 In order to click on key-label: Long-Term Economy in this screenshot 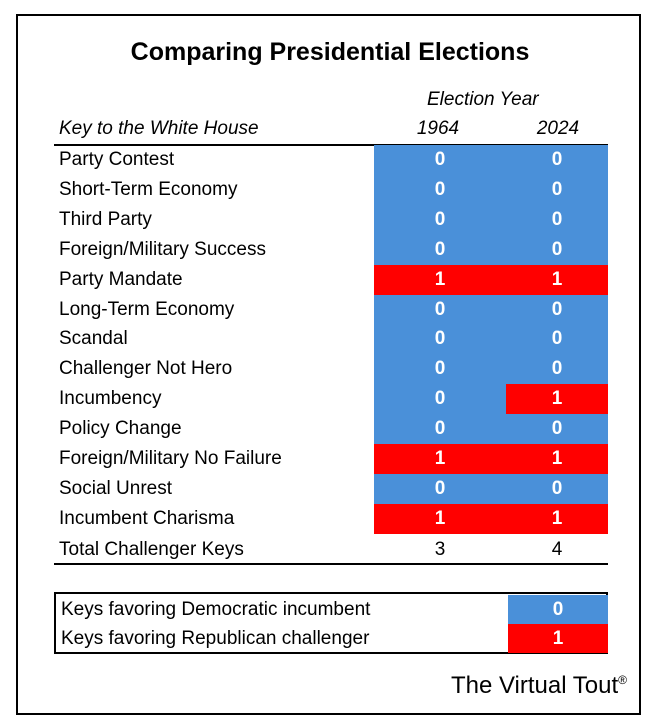, I will do `click(147, 309)`.